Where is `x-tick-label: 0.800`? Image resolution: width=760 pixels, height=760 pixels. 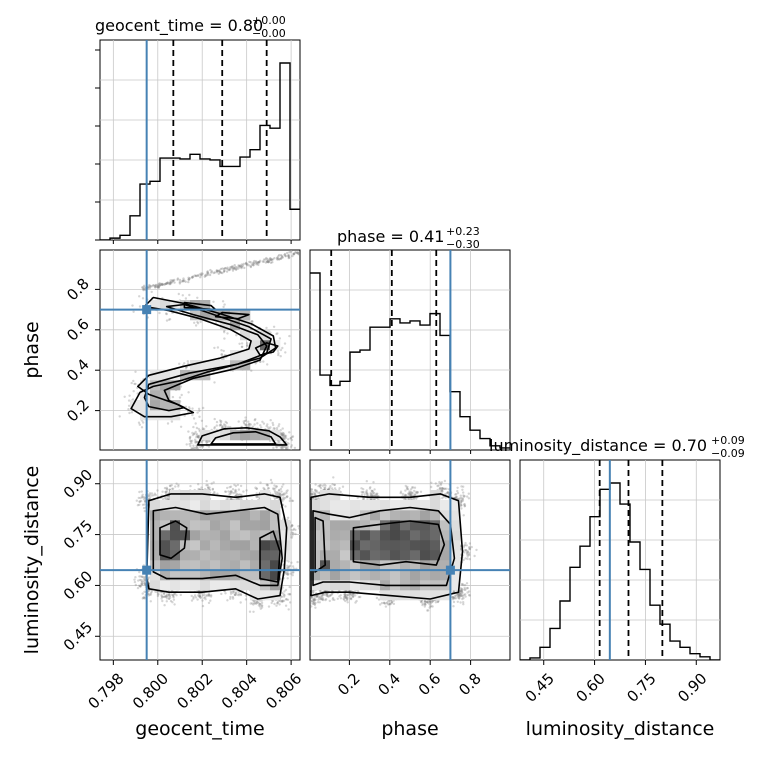 x-tick-label: 0.800 is located at coordinates (150, 691).